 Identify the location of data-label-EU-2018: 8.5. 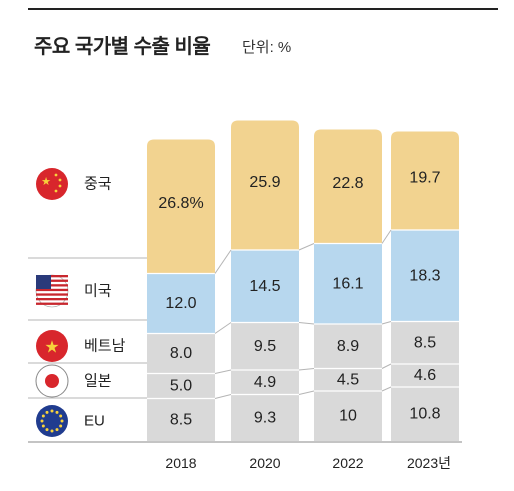
(181, 419).